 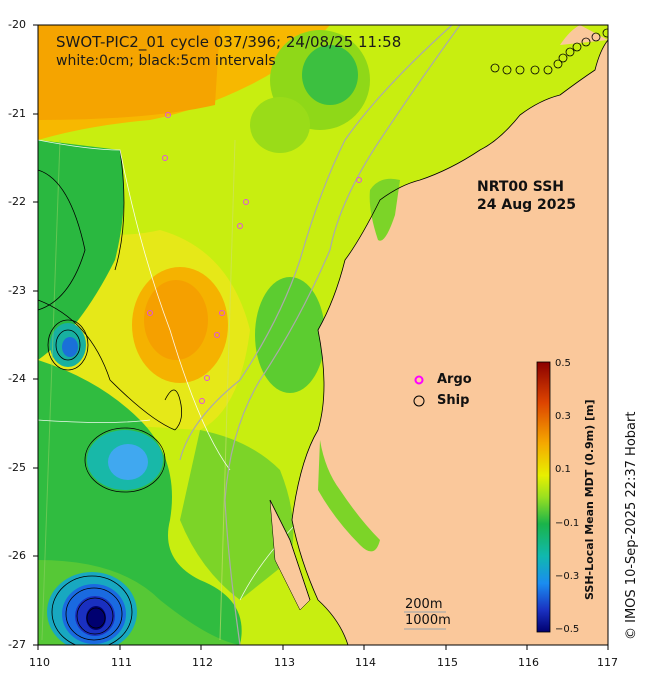 I want to click on colorbar-title: SSH-Local Mean MDT (0.9m) [m], so click(x=589, y=499).